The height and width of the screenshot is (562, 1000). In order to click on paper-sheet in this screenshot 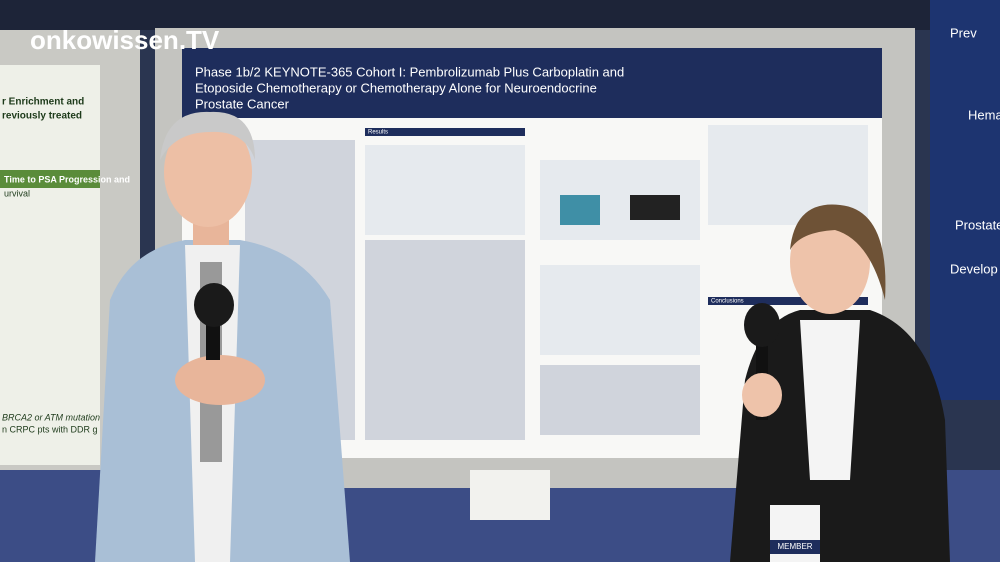, I will do `click(510, 495)`.